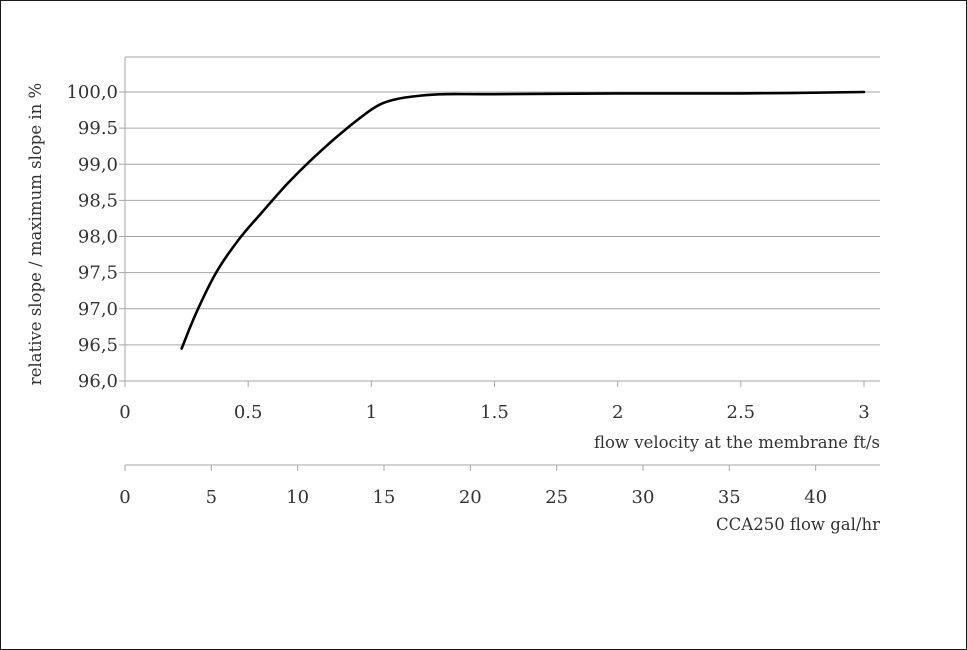 The width and height of the screenshot is (967, 650). What do you see at coordinates (863, 412) in the screenshot?
I see `x-tick-label: 3` at bounding box center [863, 412].